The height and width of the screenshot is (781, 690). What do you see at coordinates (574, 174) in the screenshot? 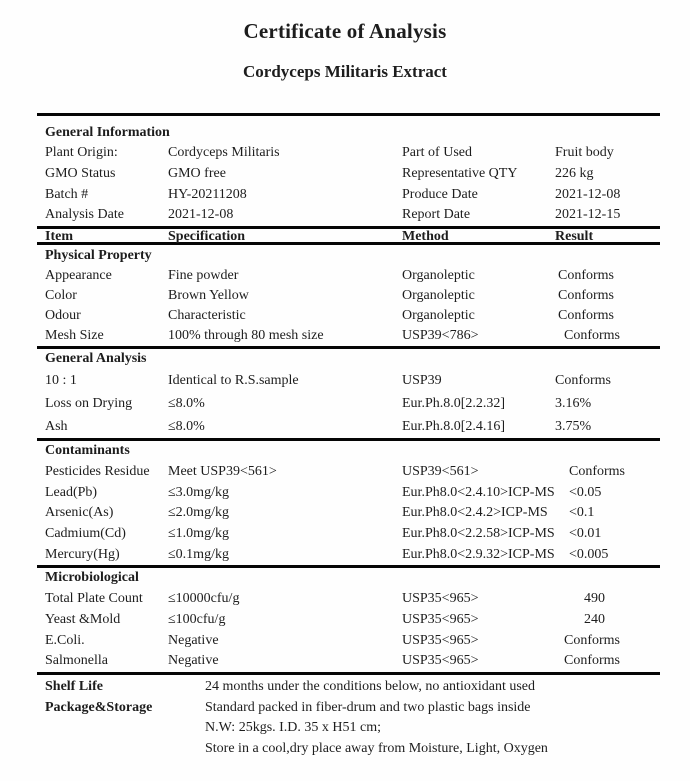
I see `field-value: 226 kg` at bounding box center [574, 174].